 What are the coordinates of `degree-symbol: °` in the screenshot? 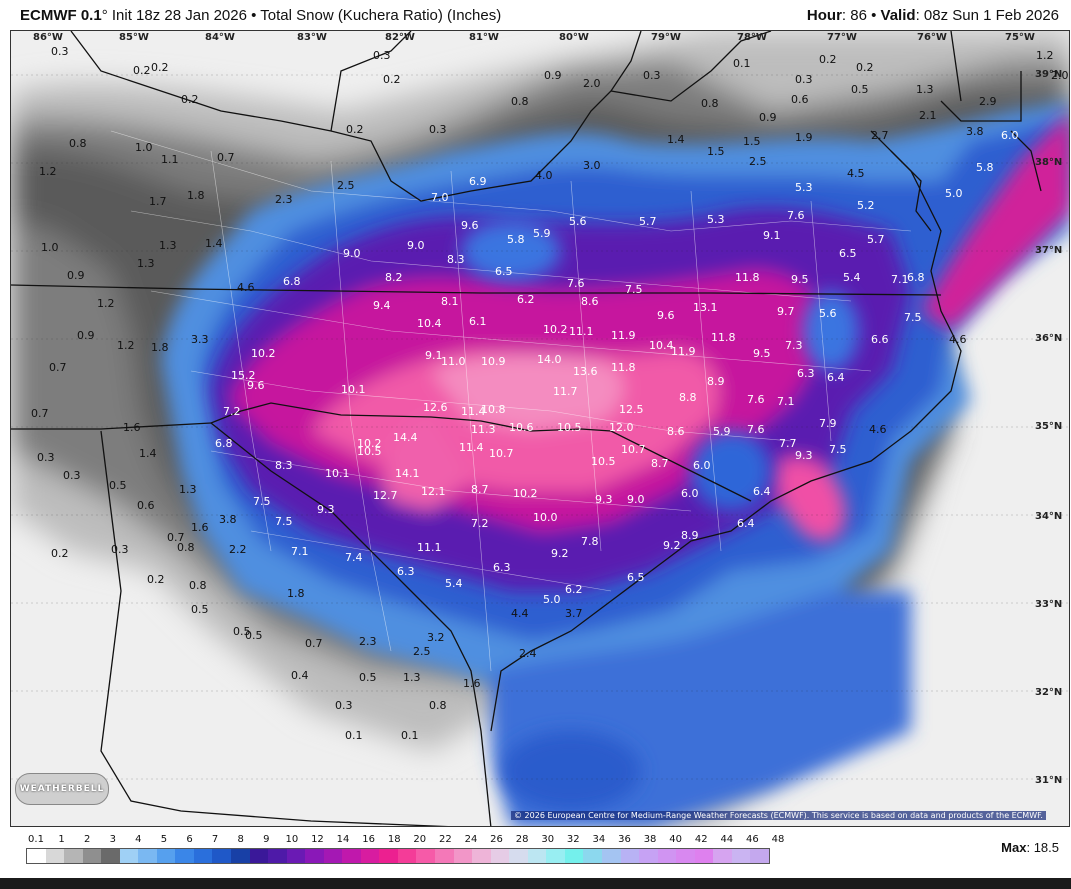 It's located at (104, 15).